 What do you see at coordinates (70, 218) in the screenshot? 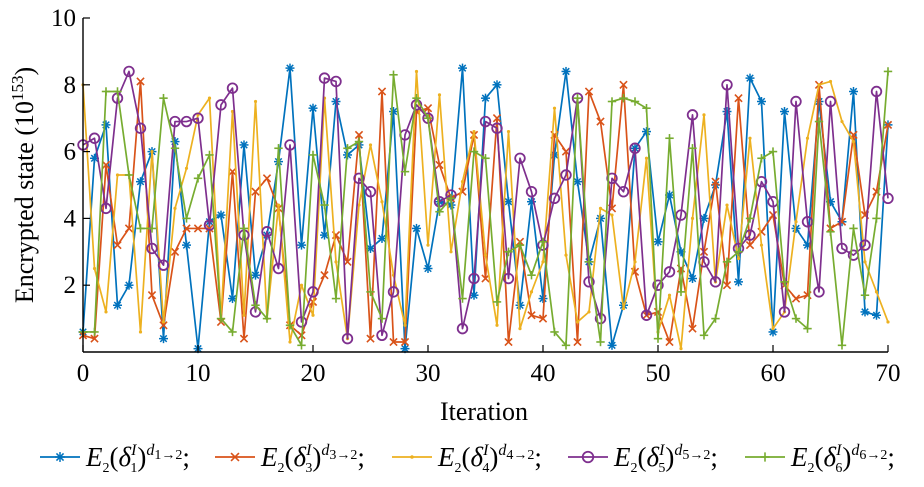
I see `y-tick-label: 4` at bounding box center [70, 218].